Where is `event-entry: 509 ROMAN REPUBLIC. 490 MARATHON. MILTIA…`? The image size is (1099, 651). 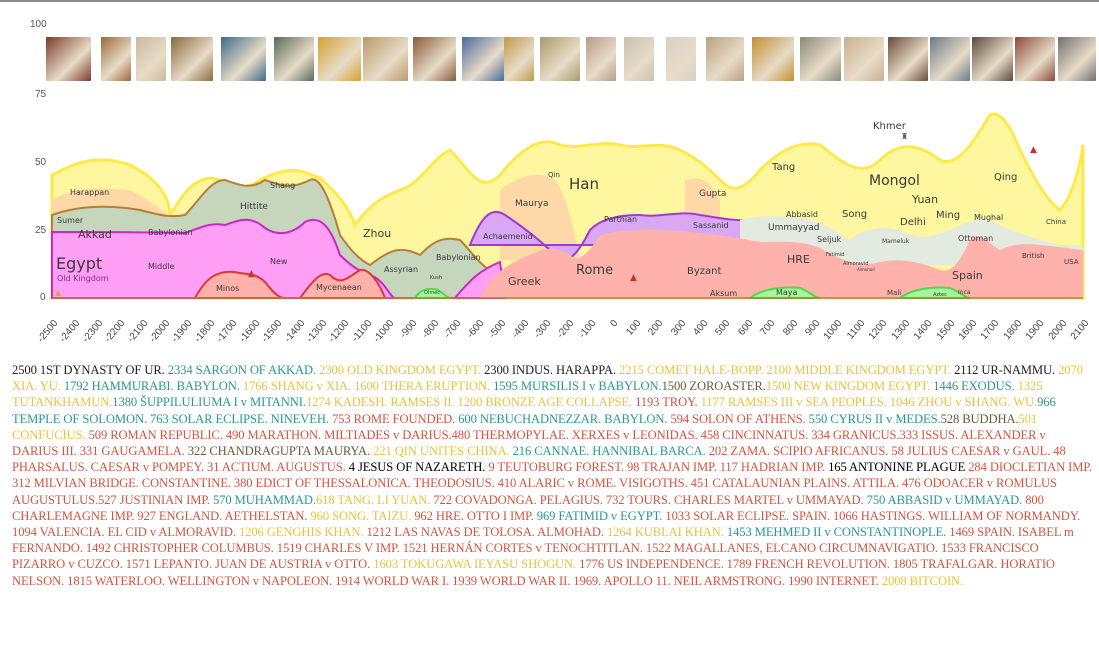 event-entry: 509 ROMAN REPUBLIC. 490 MARATHON. MILTIA… is located at coordinates (529, 443).